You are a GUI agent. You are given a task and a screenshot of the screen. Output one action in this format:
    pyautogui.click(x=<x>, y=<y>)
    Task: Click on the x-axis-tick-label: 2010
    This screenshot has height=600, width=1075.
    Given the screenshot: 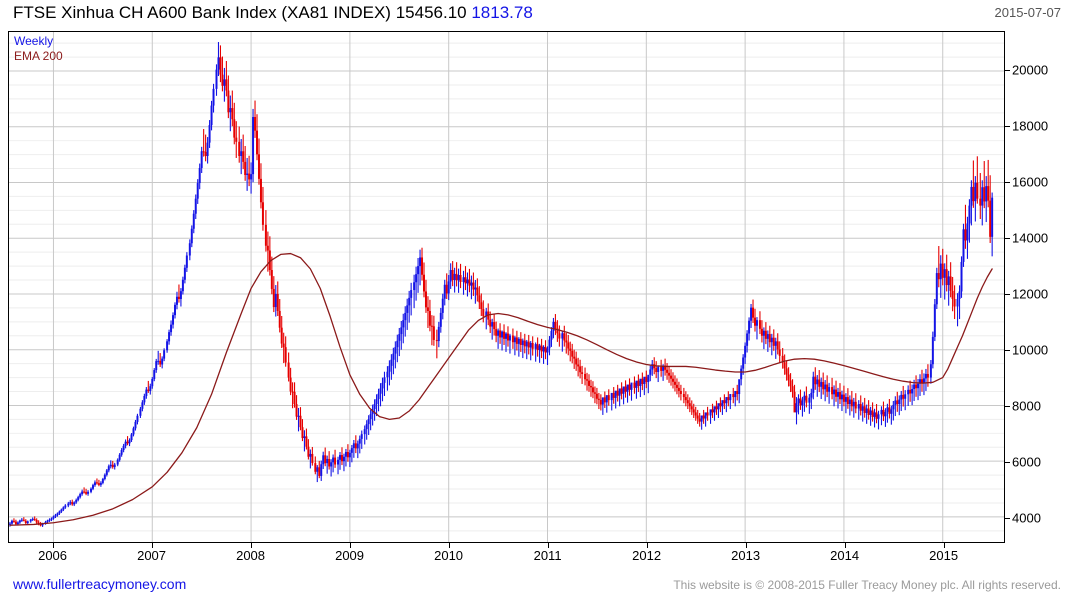 What is the action you would take?
    pyautogui.click(x=449, y=555)
    